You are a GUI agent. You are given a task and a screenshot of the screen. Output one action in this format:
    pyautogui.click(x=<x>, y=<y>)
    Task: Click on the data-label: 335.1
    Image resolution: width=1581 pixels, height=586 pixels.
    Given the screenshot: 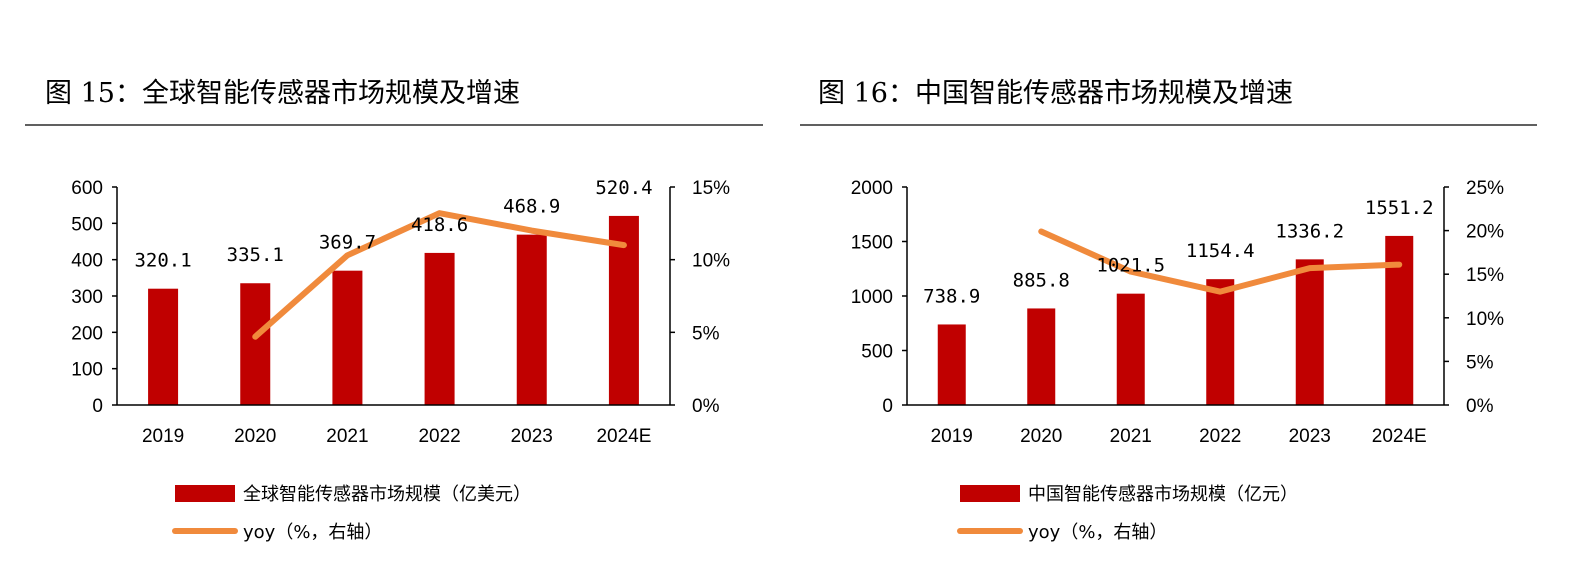 What is the action you would take?
    pyautogui.click(x=255, y=255)
    